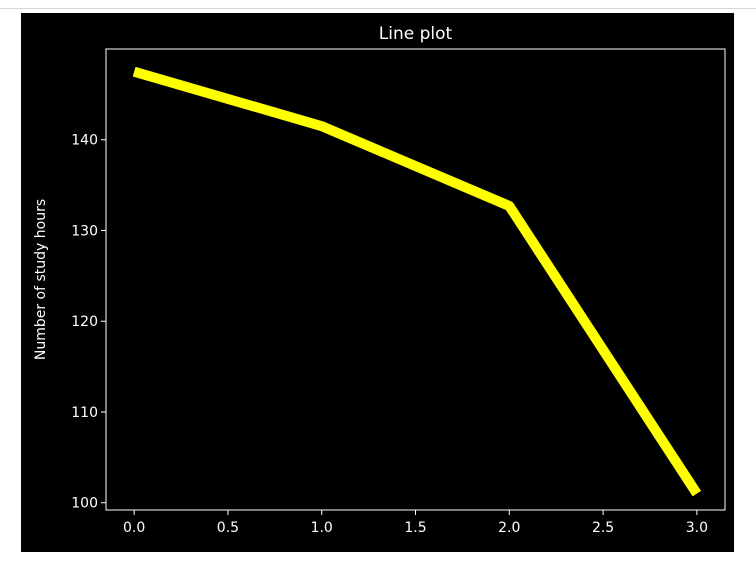 This screenshot has width=756, height=568. Describe the element at coordinates (322, 528) in the screenshot. I see `x-tick-label: 1.0` at that location.